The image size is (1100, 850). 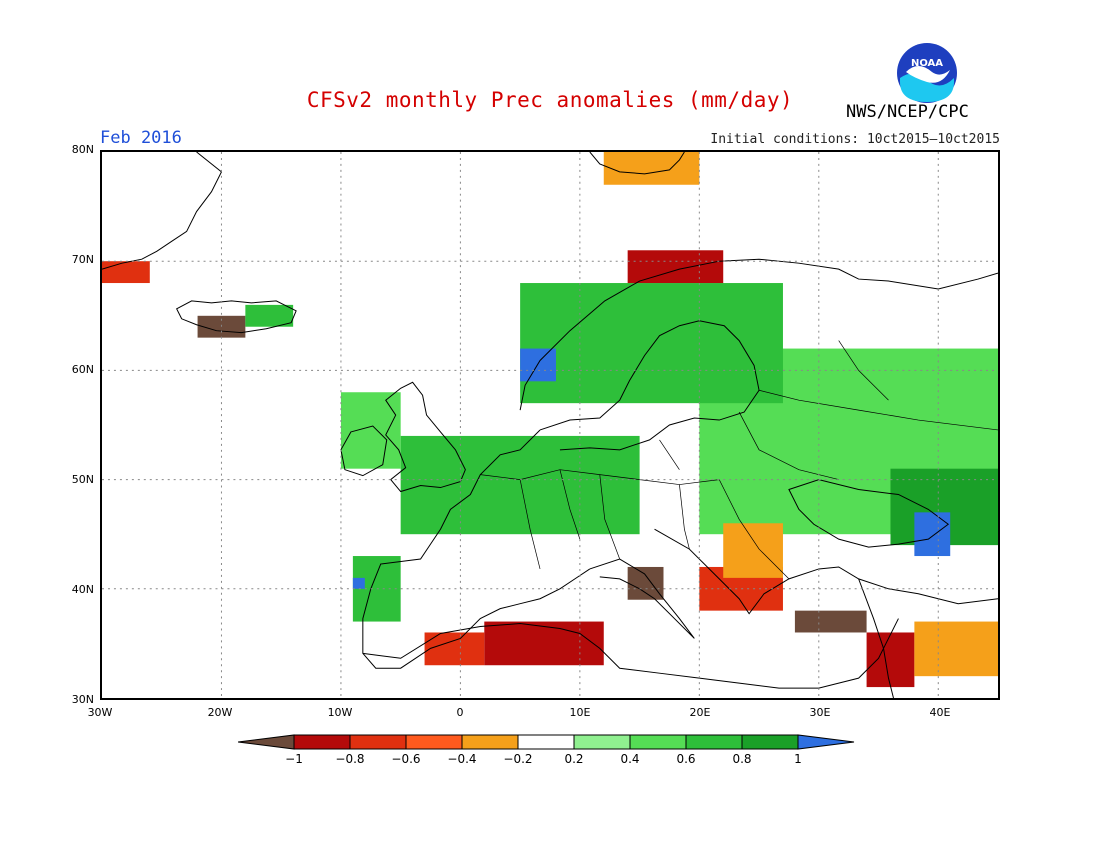 I want to click on lat-tick-label: 70N, so click(x=82, y=259).